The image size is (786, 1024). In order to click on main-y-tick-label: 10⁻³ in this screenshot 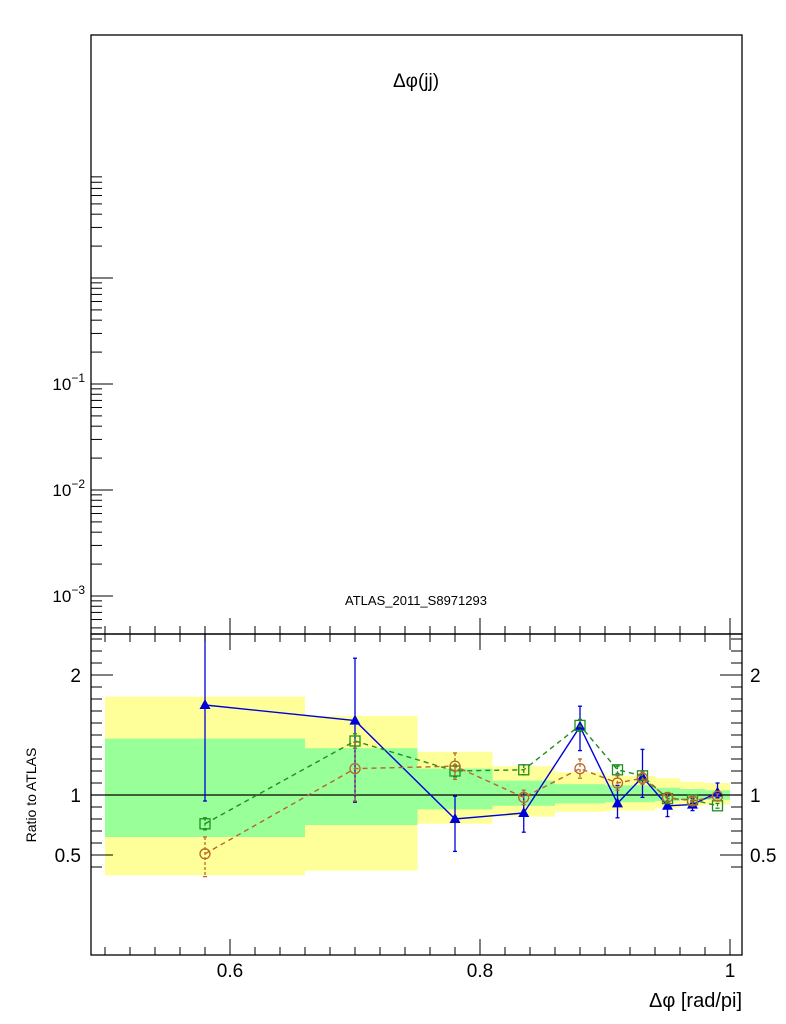, I will do `click(68, 594)`.